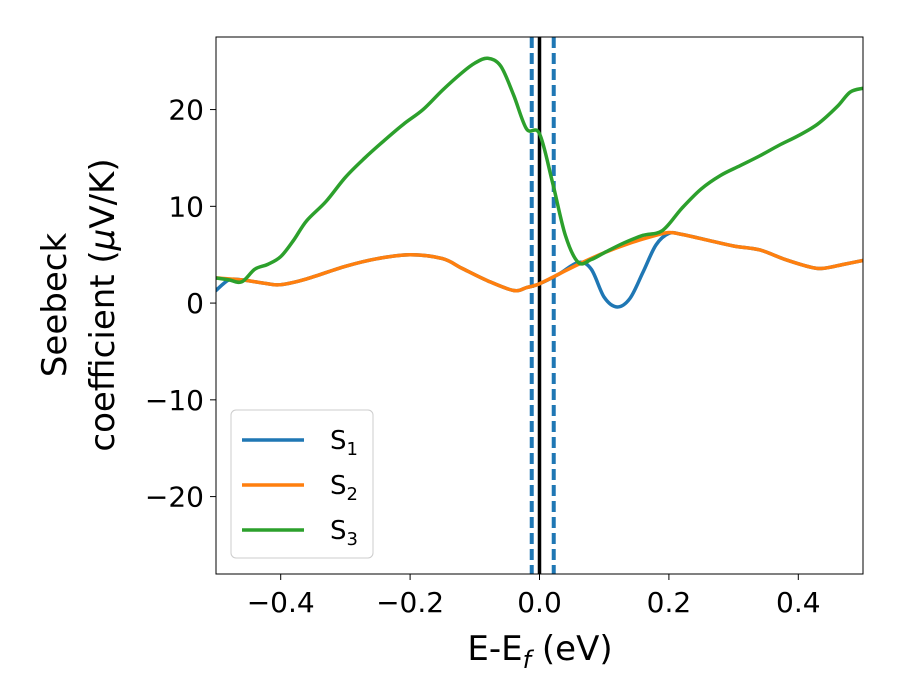 This screenshot has width=900, height=700. Describe the element at coordinates (344, 488) in the screenshot. I see `legend-label-s2: S2` at that location.